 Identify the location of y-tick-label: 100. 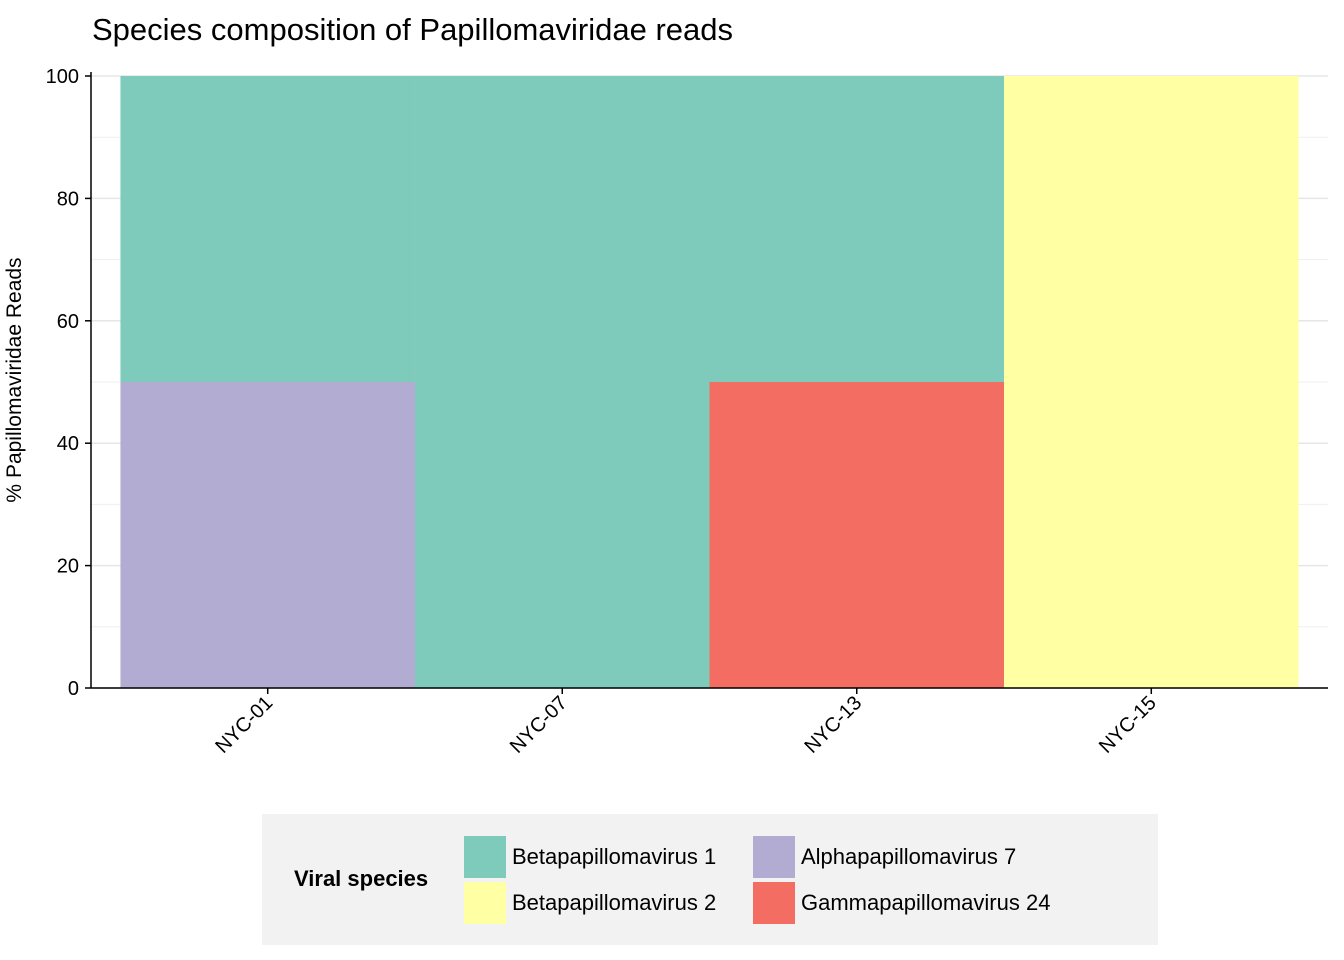
(62, 77).